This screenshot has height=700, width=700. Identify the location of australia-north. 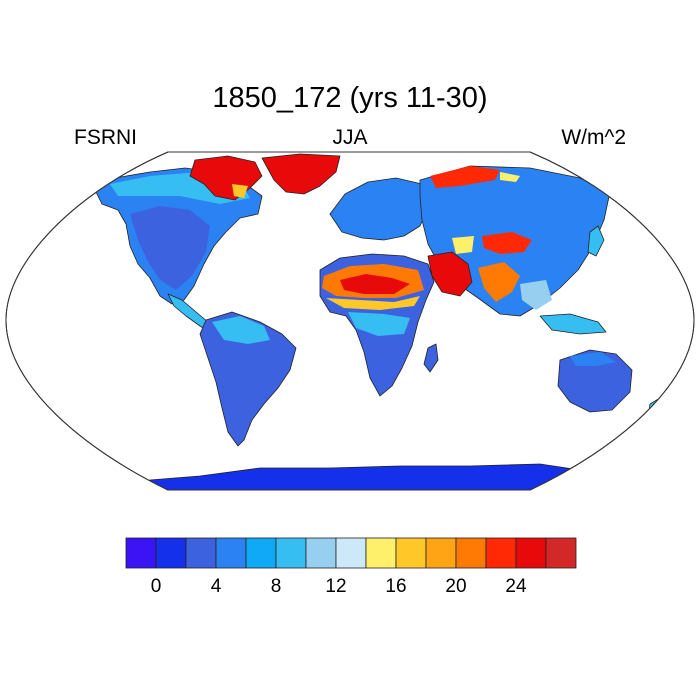
(593, 359).